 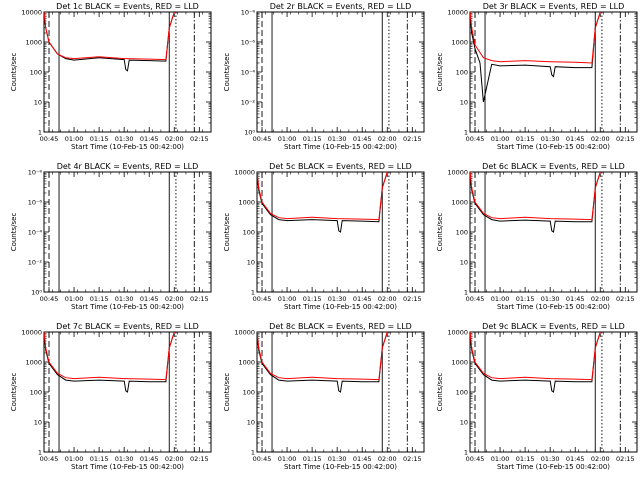 What do you see at coordinates (35, 263) in the screenshot?
I see `y-tick-label: 10⁻²` at bounding box center [35, 263].